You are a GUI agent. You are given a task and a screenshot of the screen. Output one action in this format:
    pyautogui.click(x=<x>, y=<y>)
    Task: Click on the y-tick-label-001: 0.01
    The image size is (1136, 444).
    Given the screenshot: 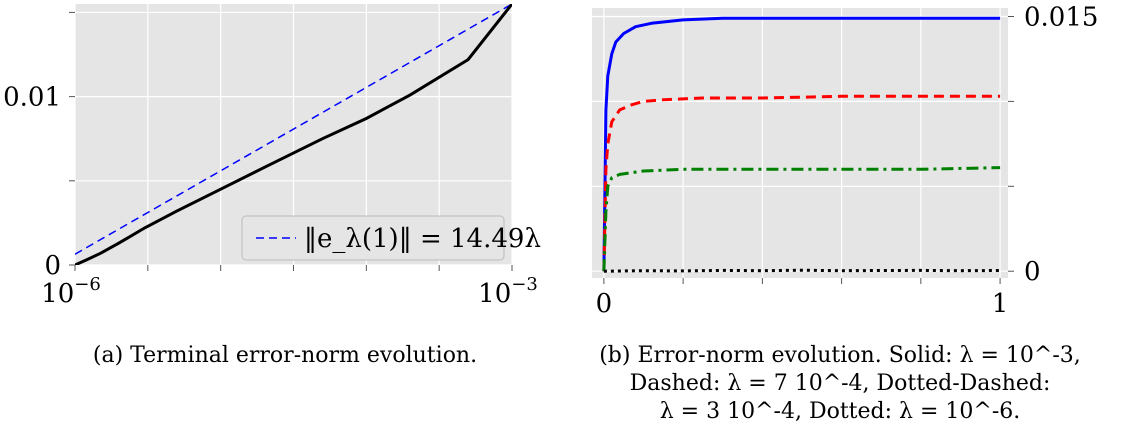 What is the action you would take?
    pyautogui.click(x=32, y=98)
    